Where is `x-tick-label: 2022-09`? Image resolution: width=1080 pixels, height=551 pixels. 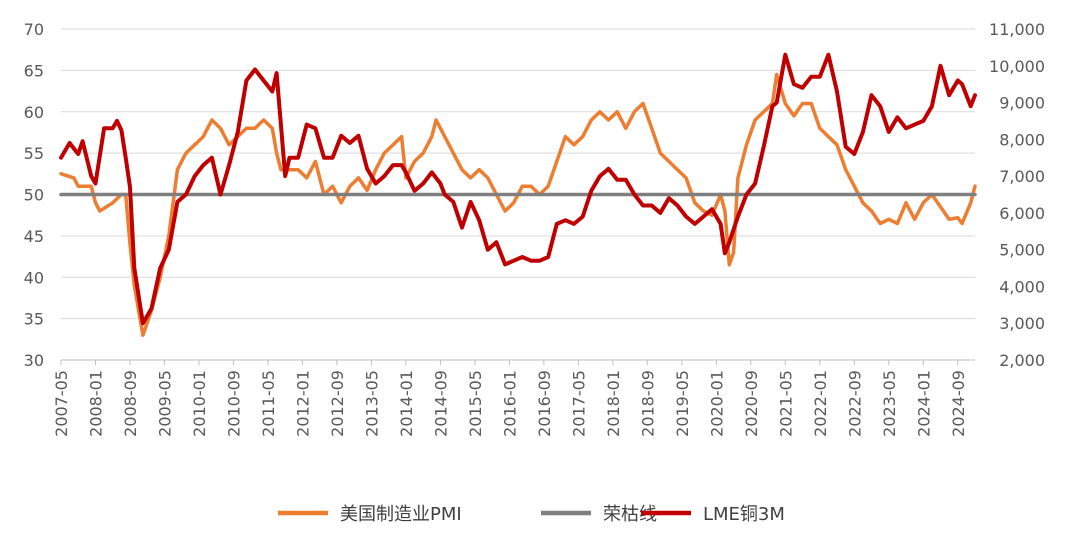 x-tick-label: 2022-09 is located at coordinates (854, 403).